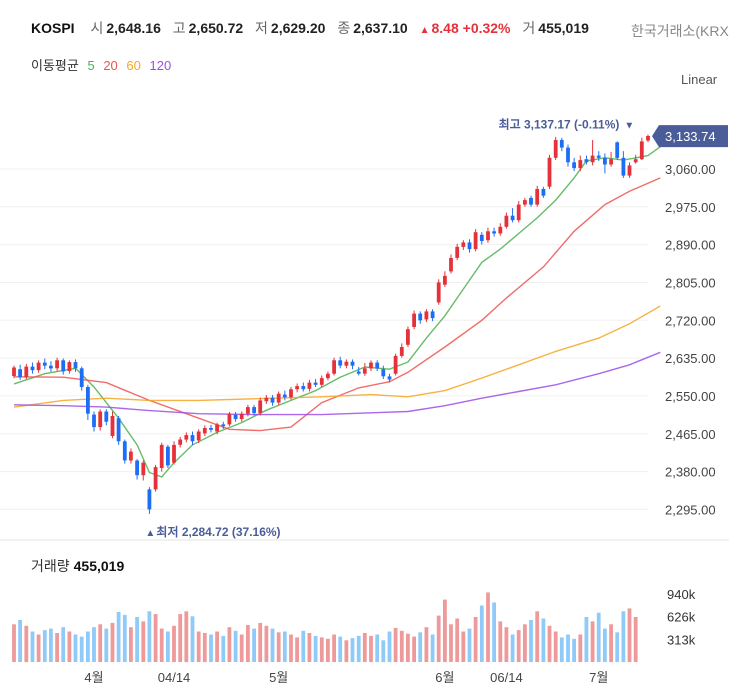 This screenshot has height=692, width=729. I want to click on up-triangle-icon: ▲, so click(150, 533).